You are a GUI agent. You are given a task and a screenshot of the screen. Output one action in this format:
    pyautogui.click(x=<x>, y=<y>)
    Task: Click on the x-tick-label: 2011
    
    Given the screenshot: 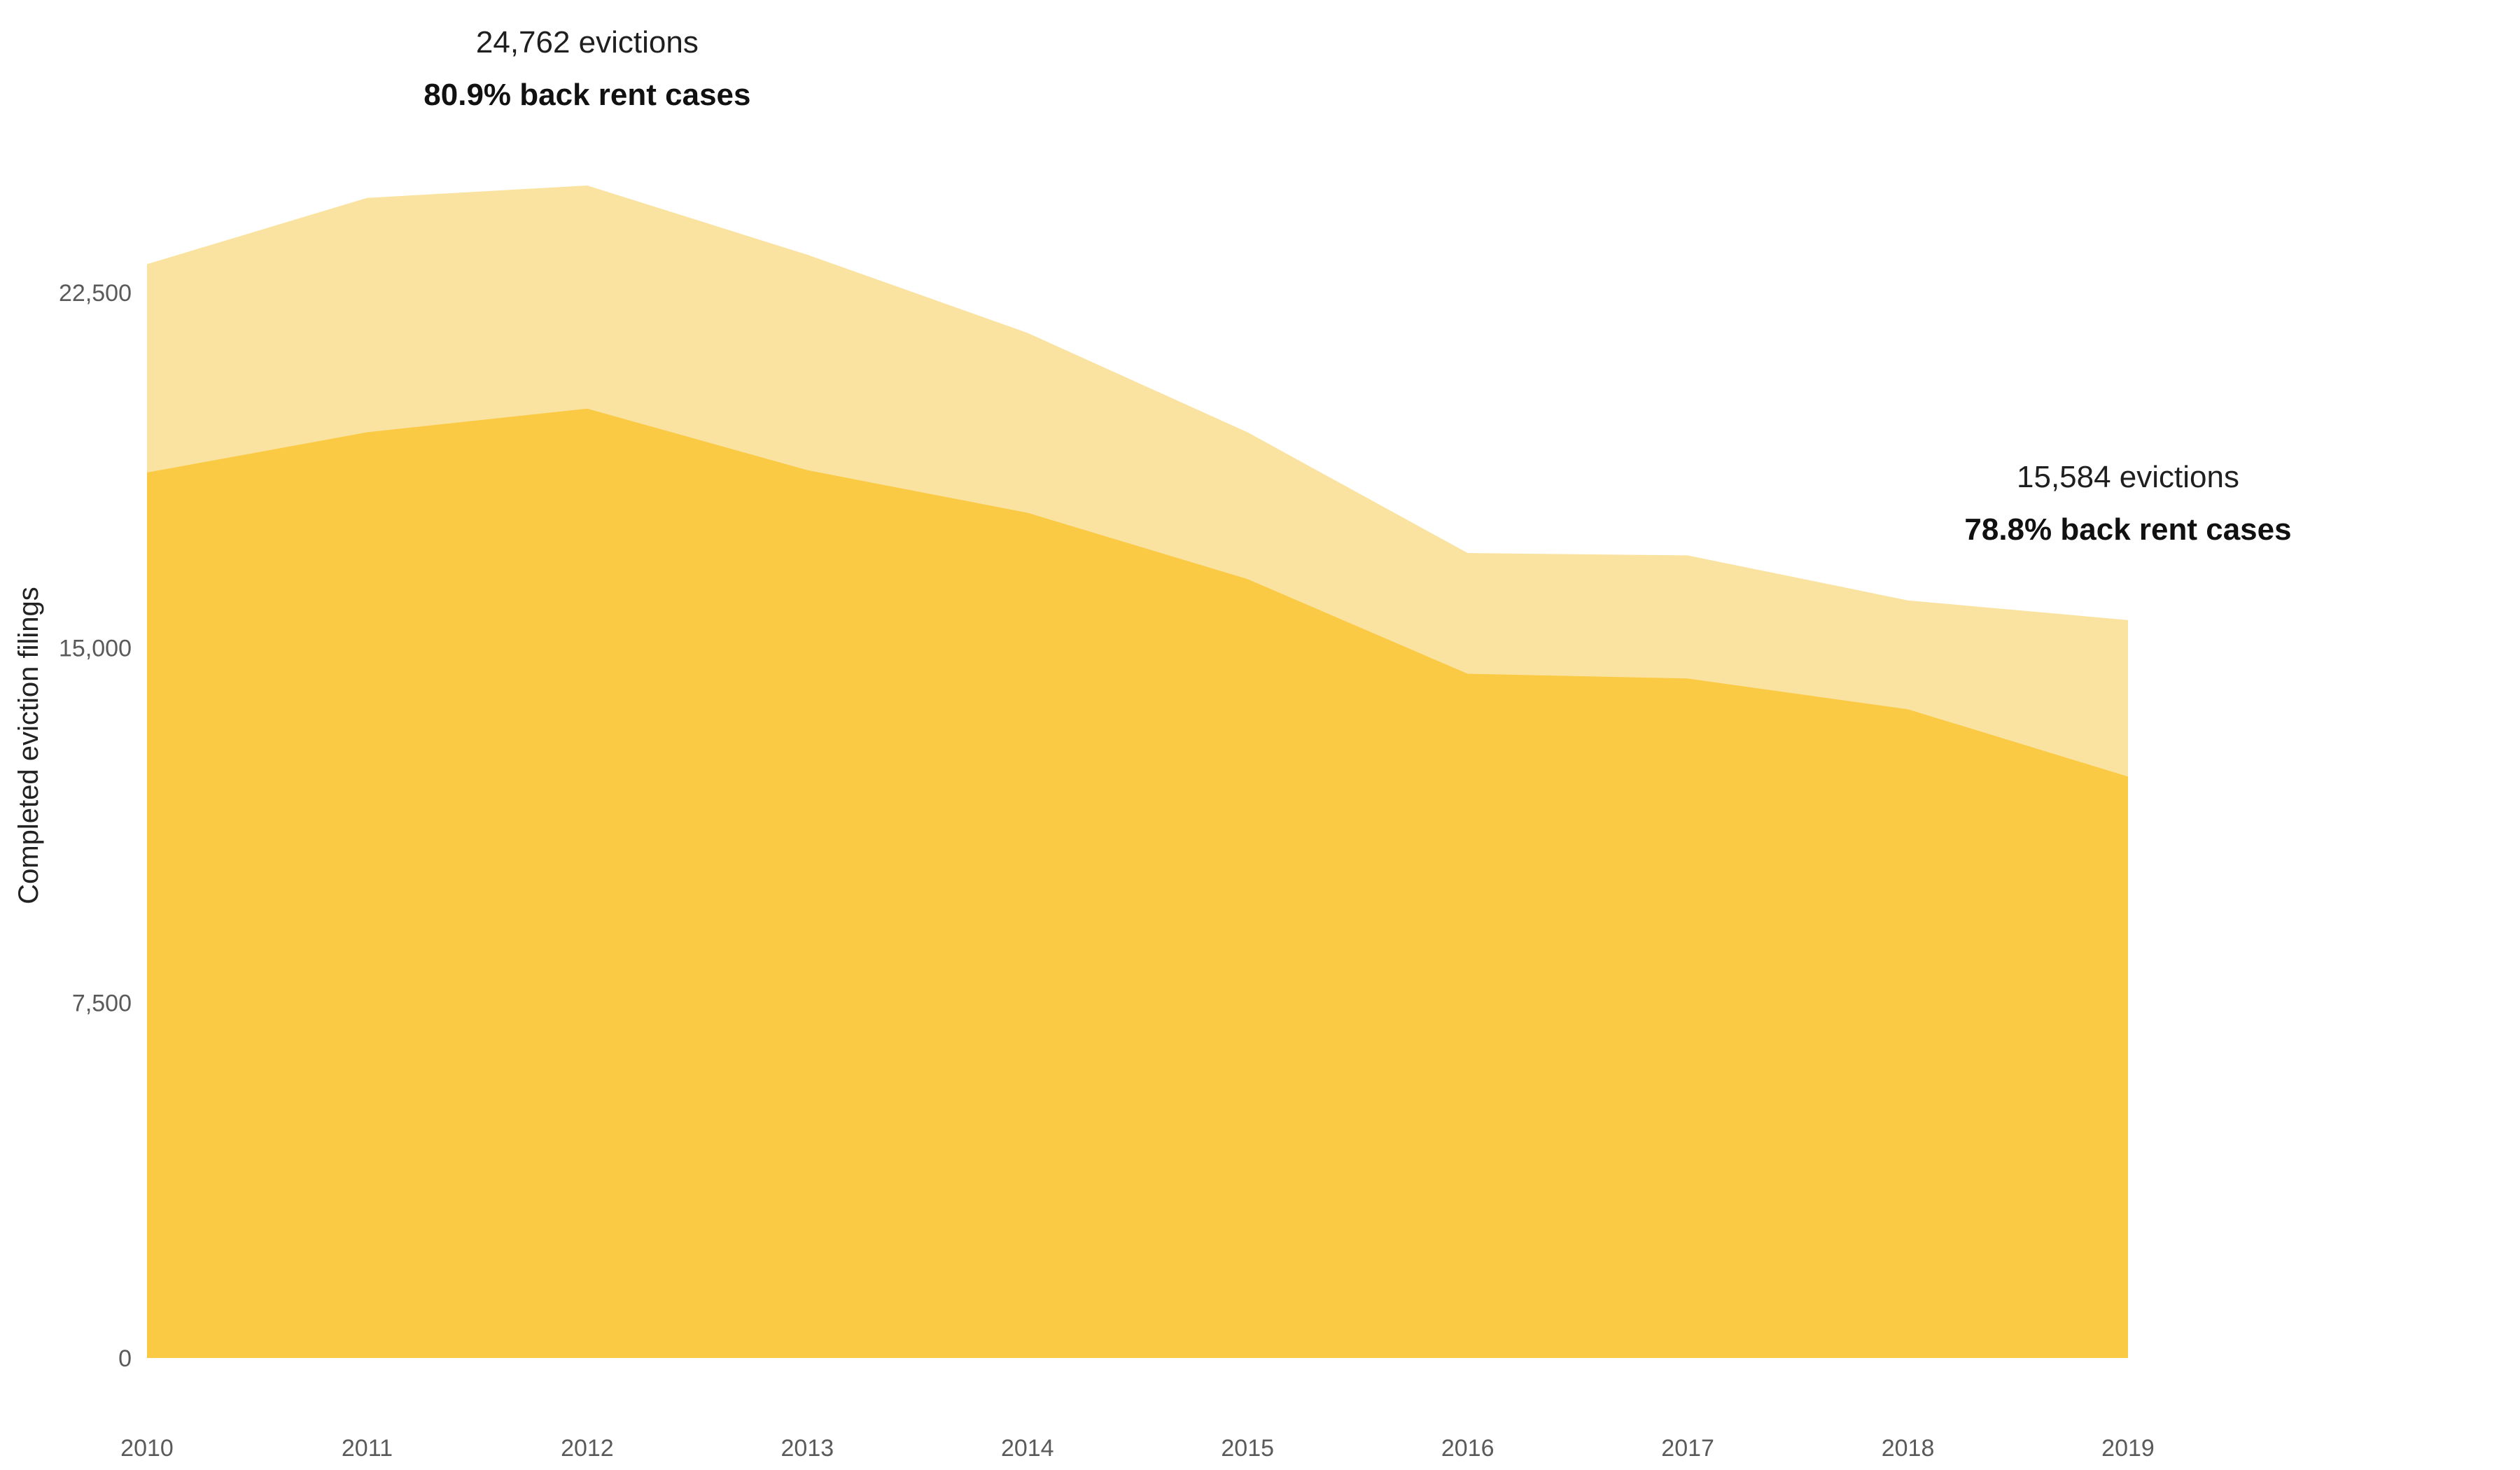 What is the action you would take?
    pyautogui.click(x=367, y=1448)
    